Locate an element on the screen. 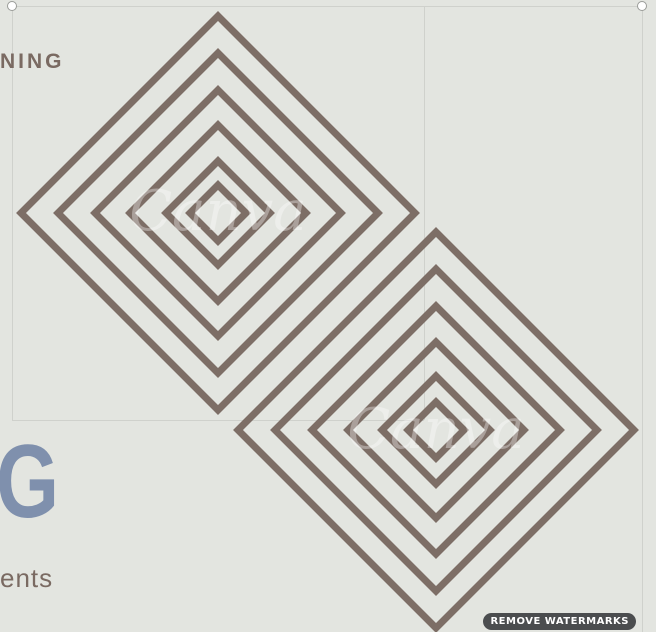  subtitle-text: ents is located at coordinates (27, 578).